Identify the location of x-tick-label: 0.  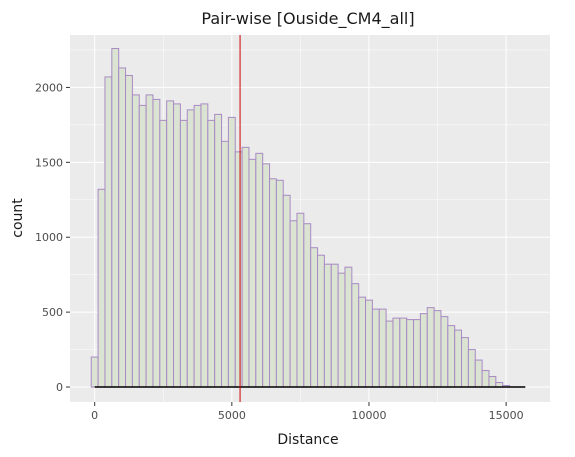
(94, 415).